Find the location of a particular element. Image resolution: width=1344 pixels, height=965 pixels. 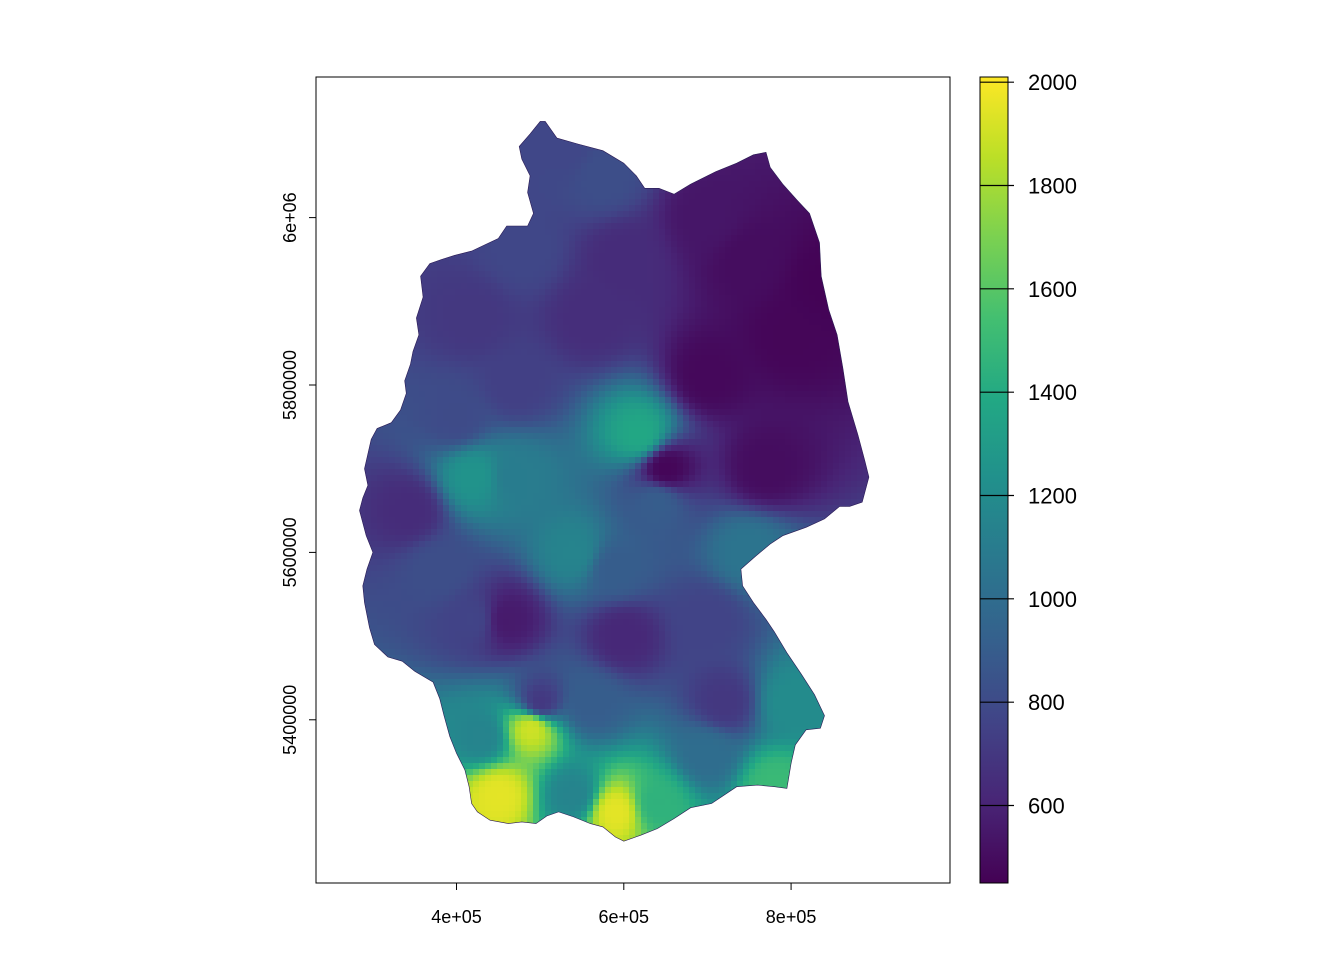

x-axis: 4e+05 6e+05 8e+05 is located at coordinates (623, 905).